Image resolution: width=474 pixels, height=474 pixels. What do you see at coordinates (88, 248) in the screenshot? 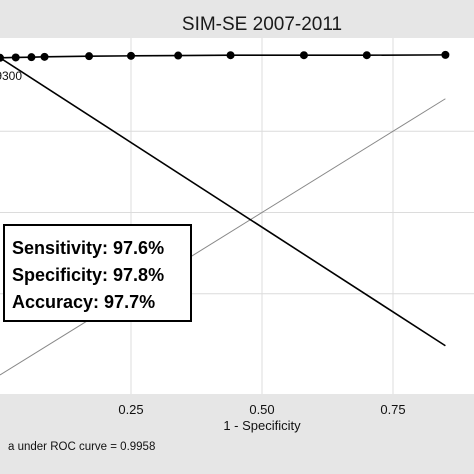
I see `sensitivity-stat: Sensitivity: 97.6%` at bounding box center [88, 248].